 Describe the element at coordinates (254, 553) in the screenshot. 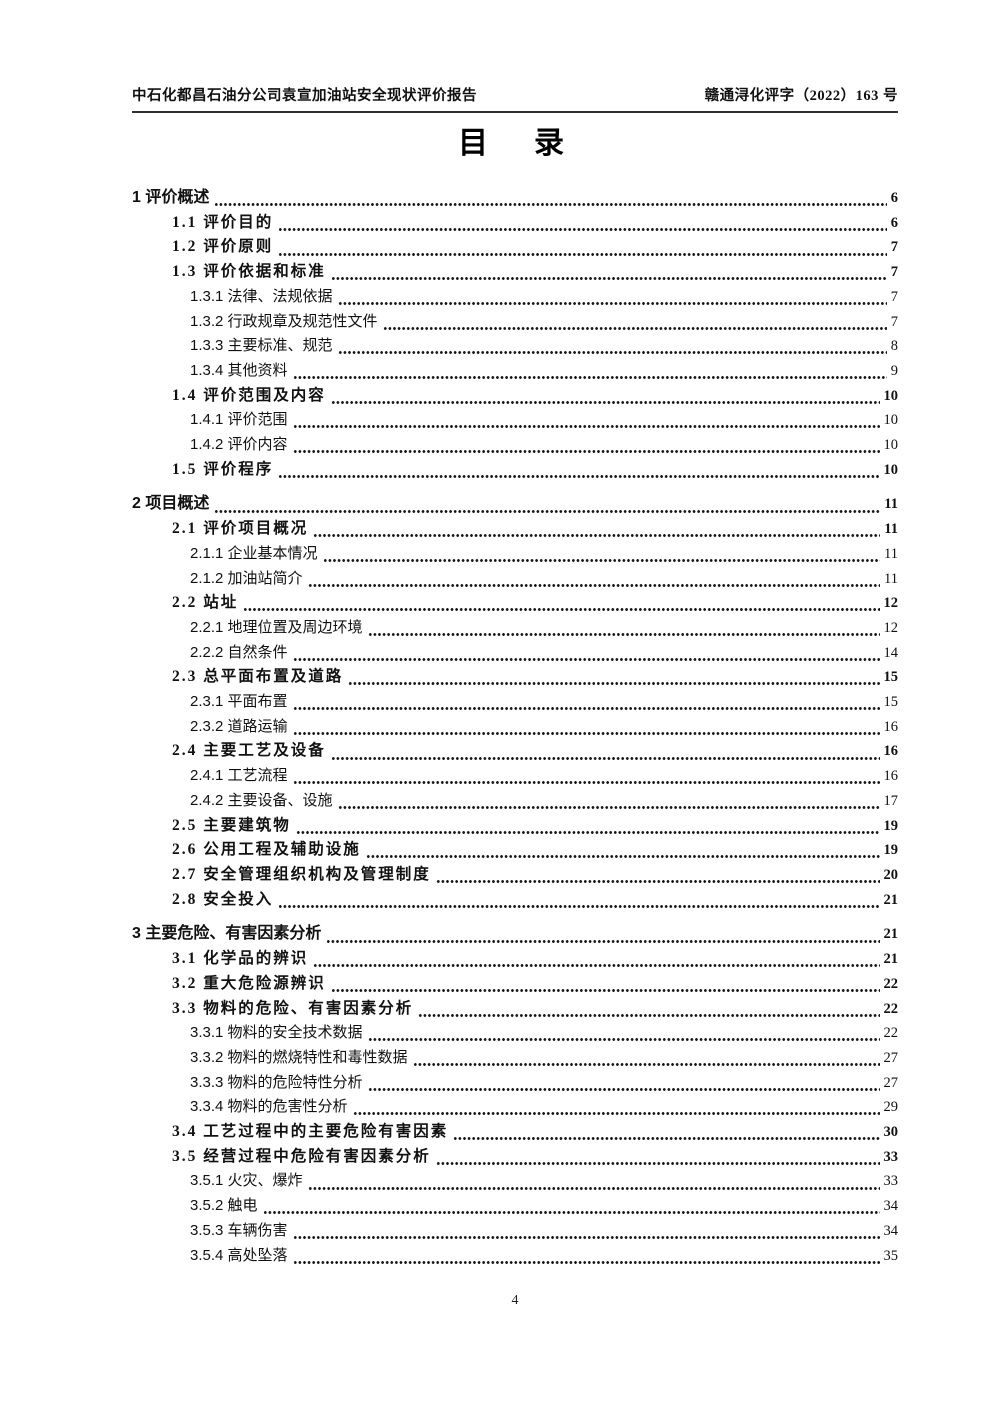

I see `toc-entry-label: 2.1.1 企业基本情况` at that location.